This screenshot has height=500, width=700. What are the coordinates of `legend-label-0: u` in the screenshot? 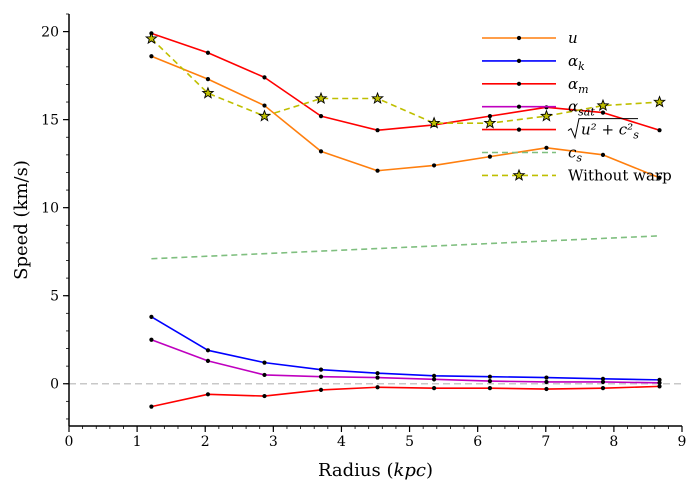 It's located at (573, 38).